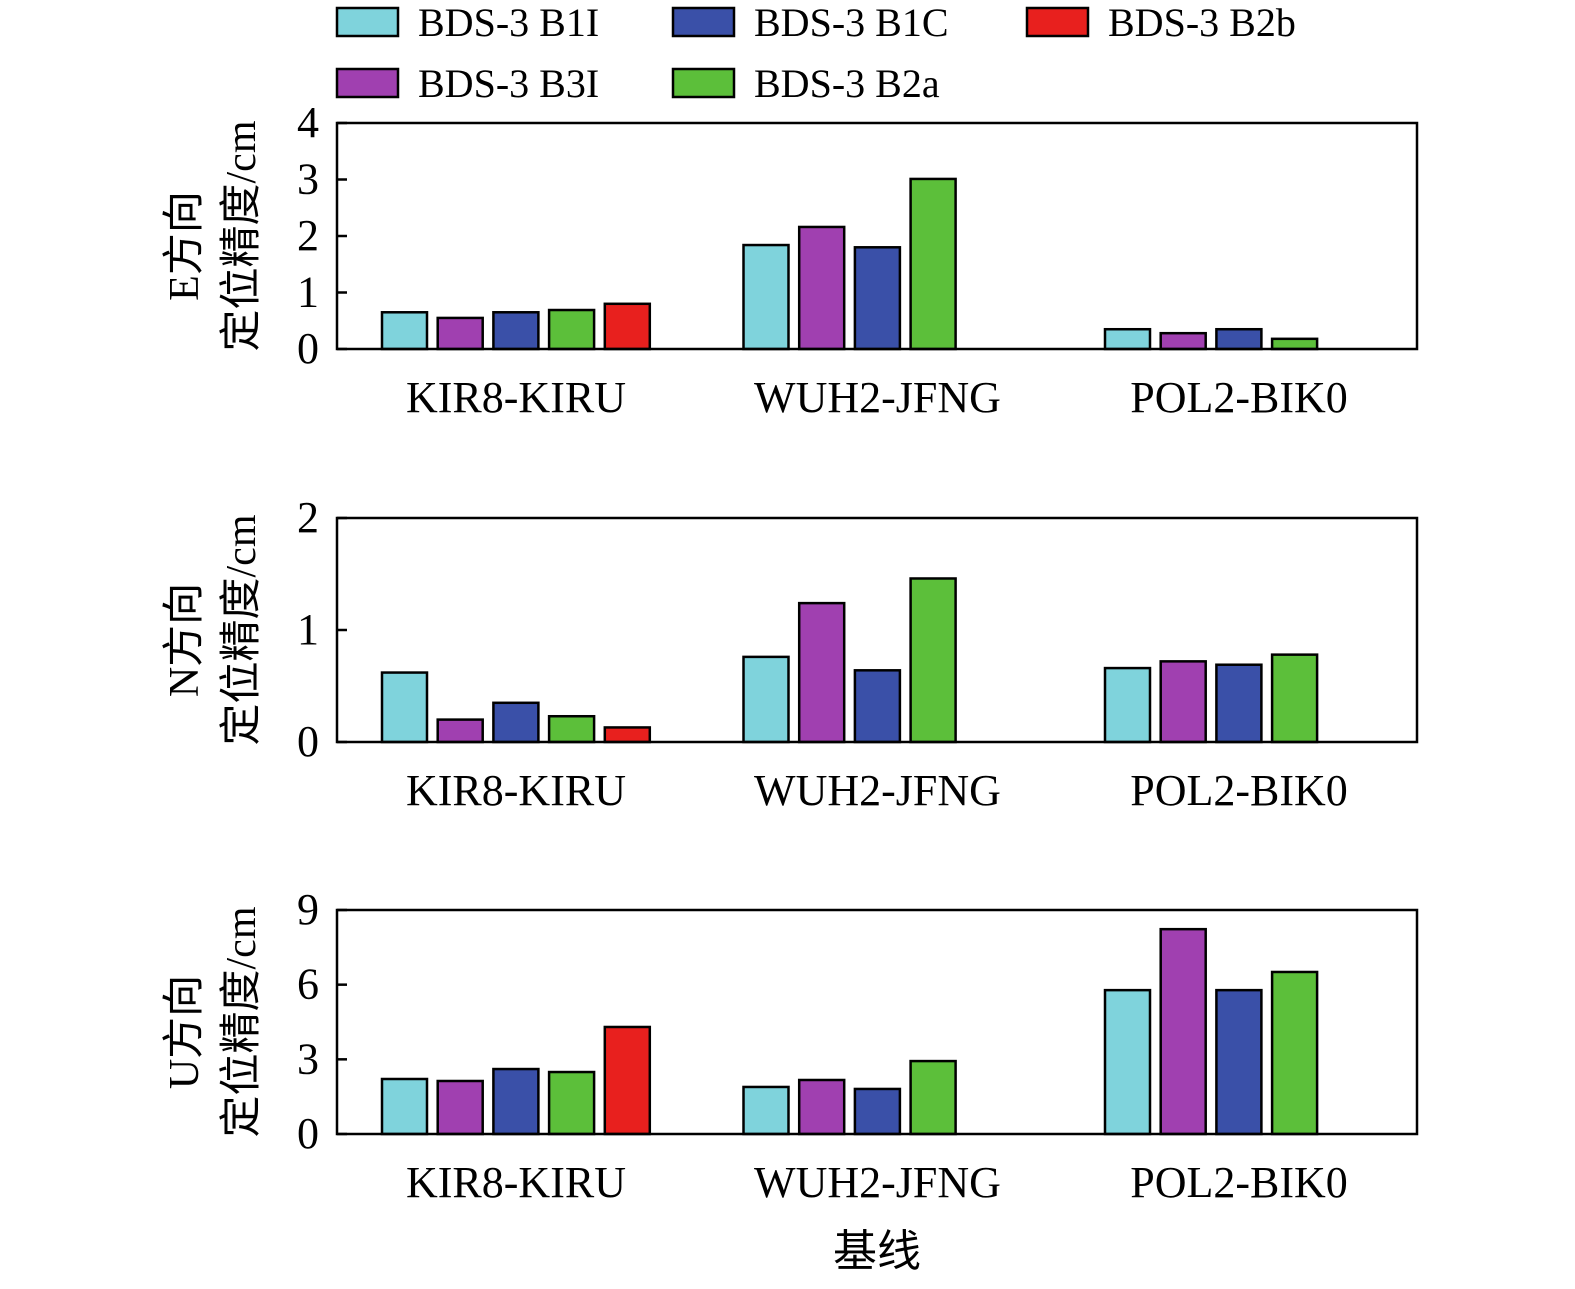  Describe the element at coordinates (185, 640) in the screenshot. I see `y-axis-label-line1: N方向` at that location.